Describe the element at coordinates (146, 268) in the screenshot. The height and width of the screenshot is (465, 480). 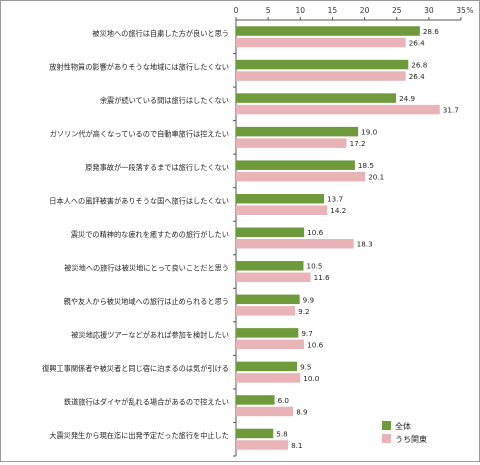
I see `category-label: 被災地への旅行は被災地にとって良いことだと思う` at that location.